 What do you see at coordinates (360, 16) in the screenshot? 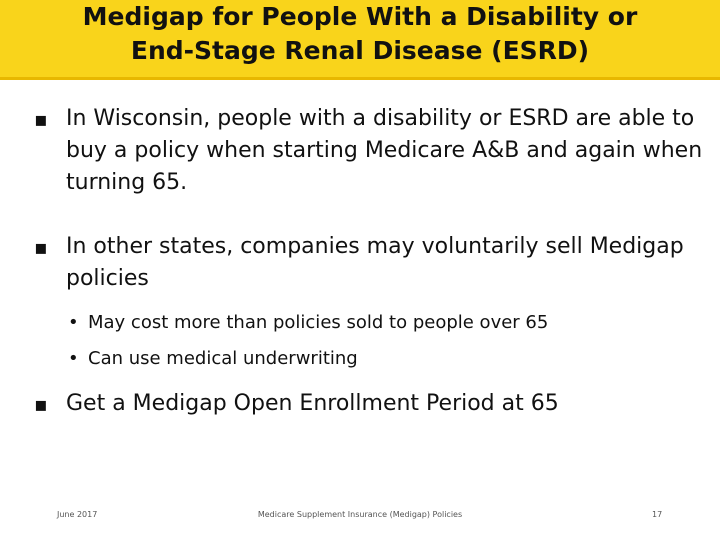
I see `title-line: Medigap for People With a Disability or` at bounding box center [360, 16].